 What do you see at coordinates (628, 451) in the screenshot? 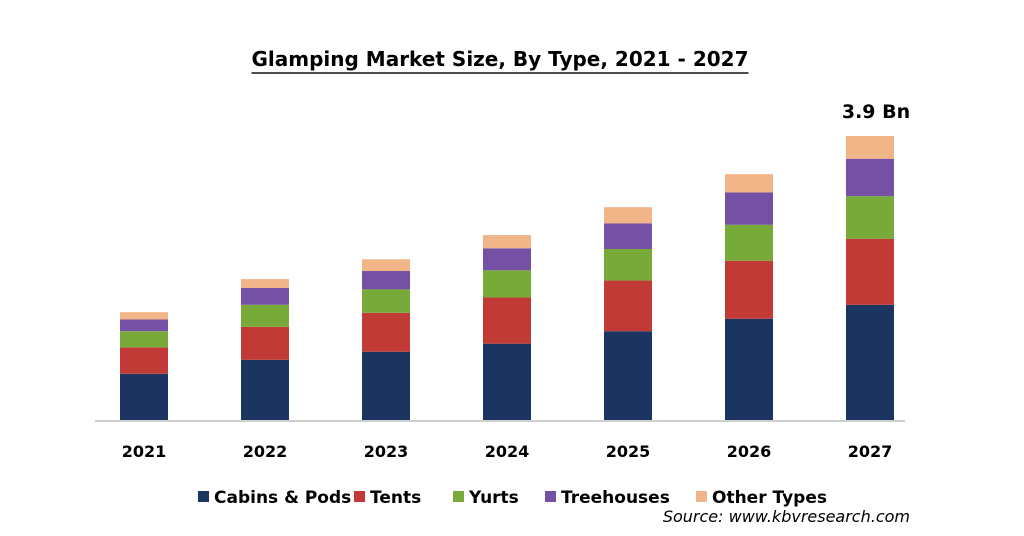
I see `x-tick-label: 2025` at bounding box center [628, 451].